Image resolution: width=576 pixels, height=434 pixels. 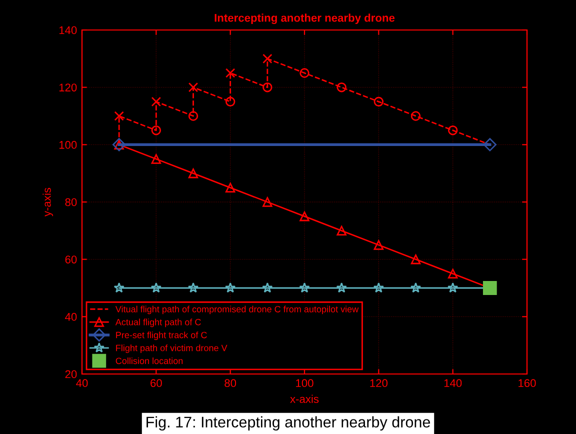 What do you see at coordinates (68, 88) in the screenshot?
I see `y-tick-label: 120` at bounding box center [68, 88].